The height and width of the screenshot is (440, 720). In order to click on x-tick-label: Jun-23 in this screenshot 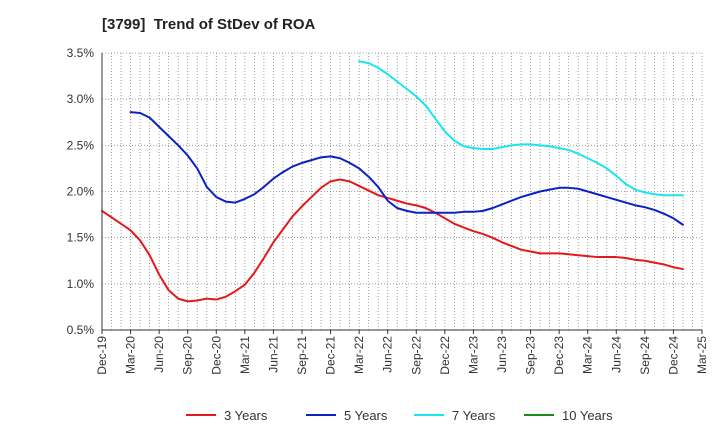, I will do `click(502, 354)`.